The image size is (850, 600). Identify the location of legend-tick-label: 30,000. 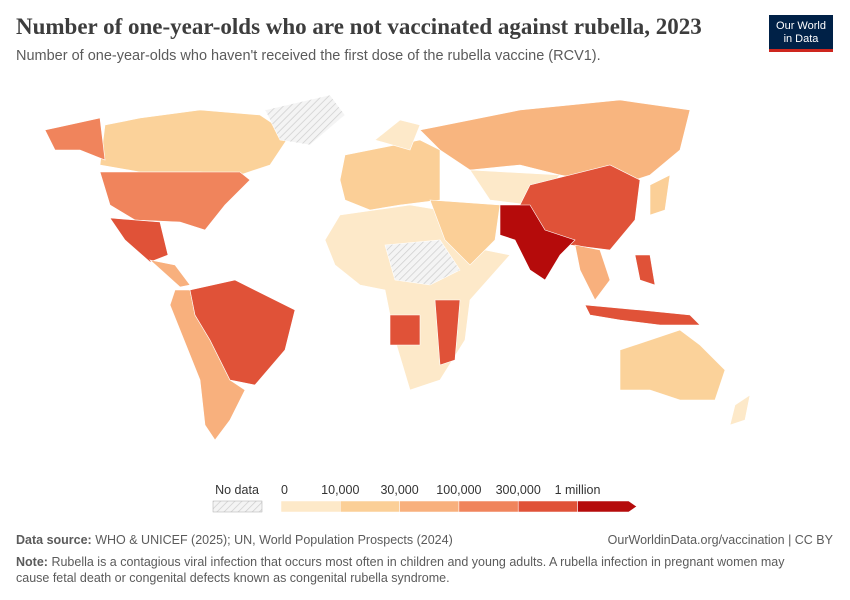
(399, 490).